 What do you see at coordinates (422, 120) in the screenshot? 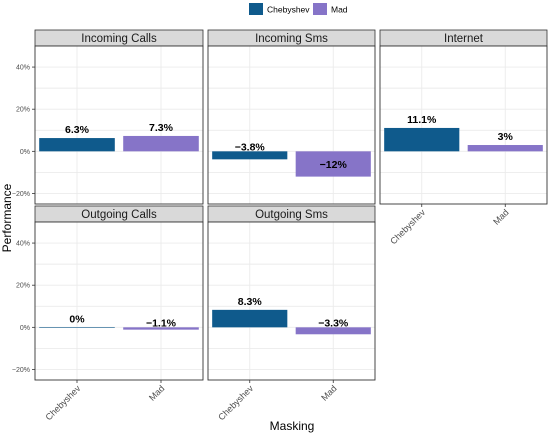
I see `bar-value-label: 11.1%` at bounding box center [422, 120].